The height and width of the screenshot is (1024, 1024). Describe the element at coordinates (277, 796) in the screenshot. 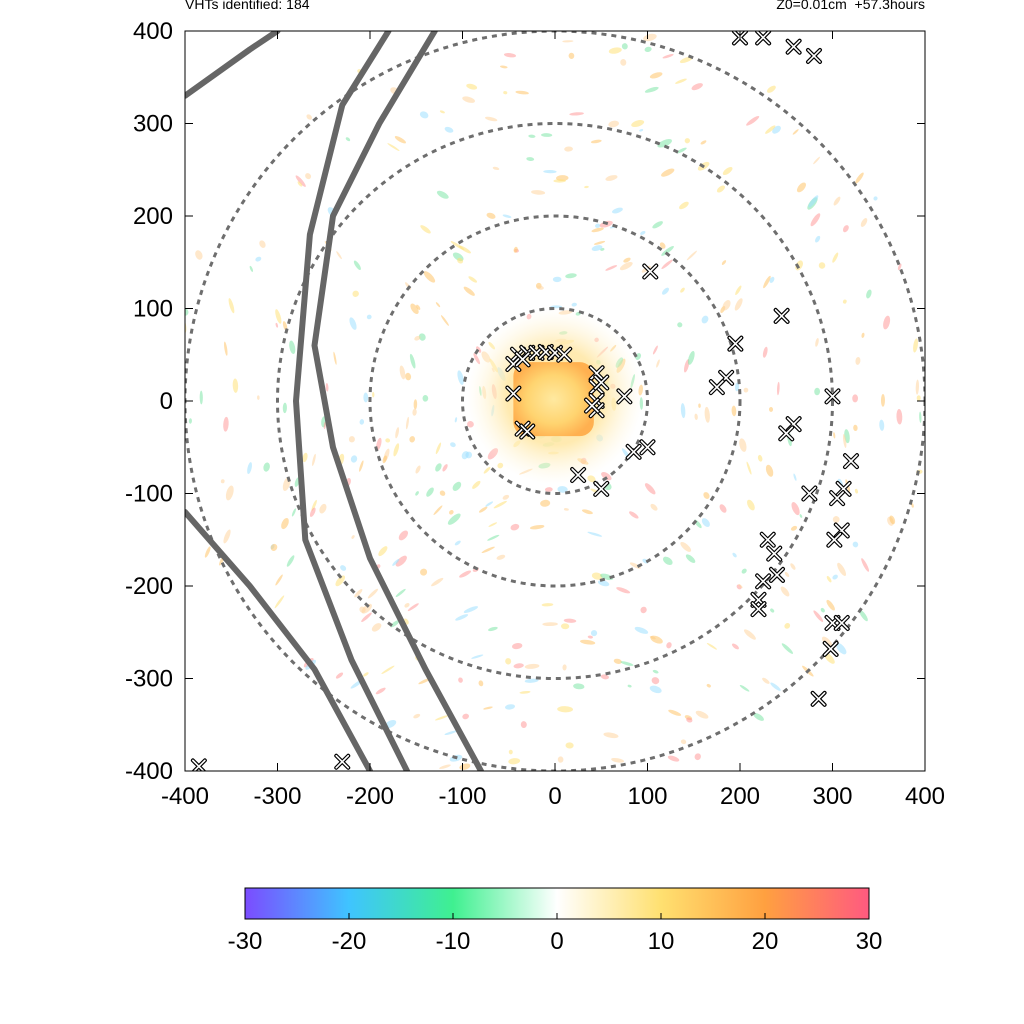

I see `x-tick-label: -300` at that location.